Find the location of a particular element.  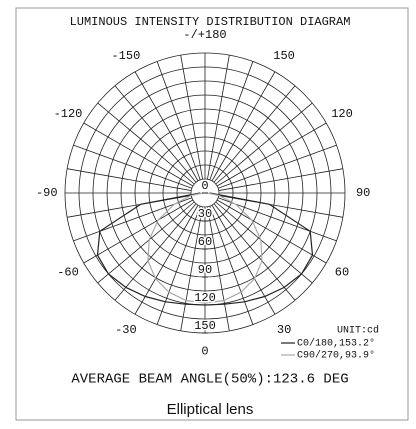

series-line is located at coordinates (205, 248).